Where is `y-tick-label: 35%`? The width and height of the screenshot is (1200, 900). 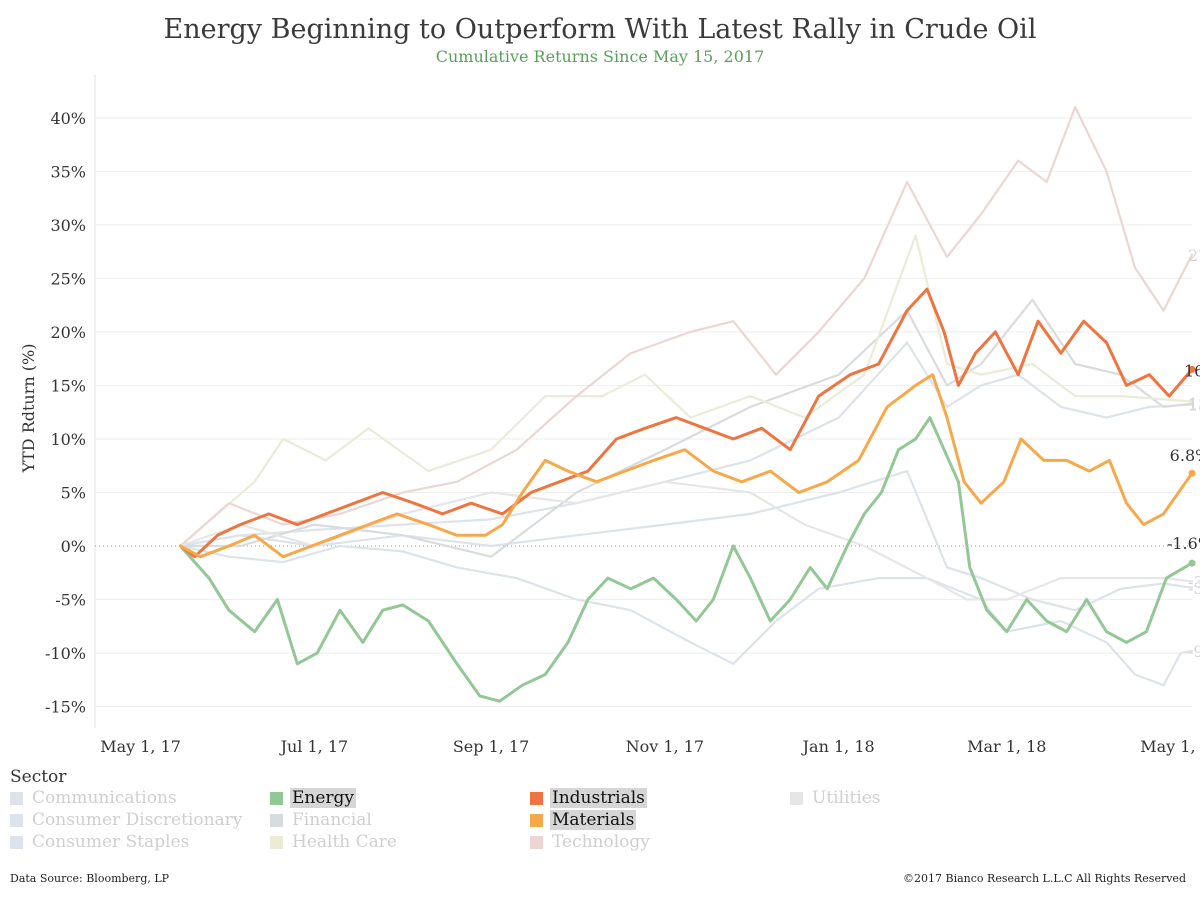
y-tick-label: 35% is located at coordinates (68, 171).